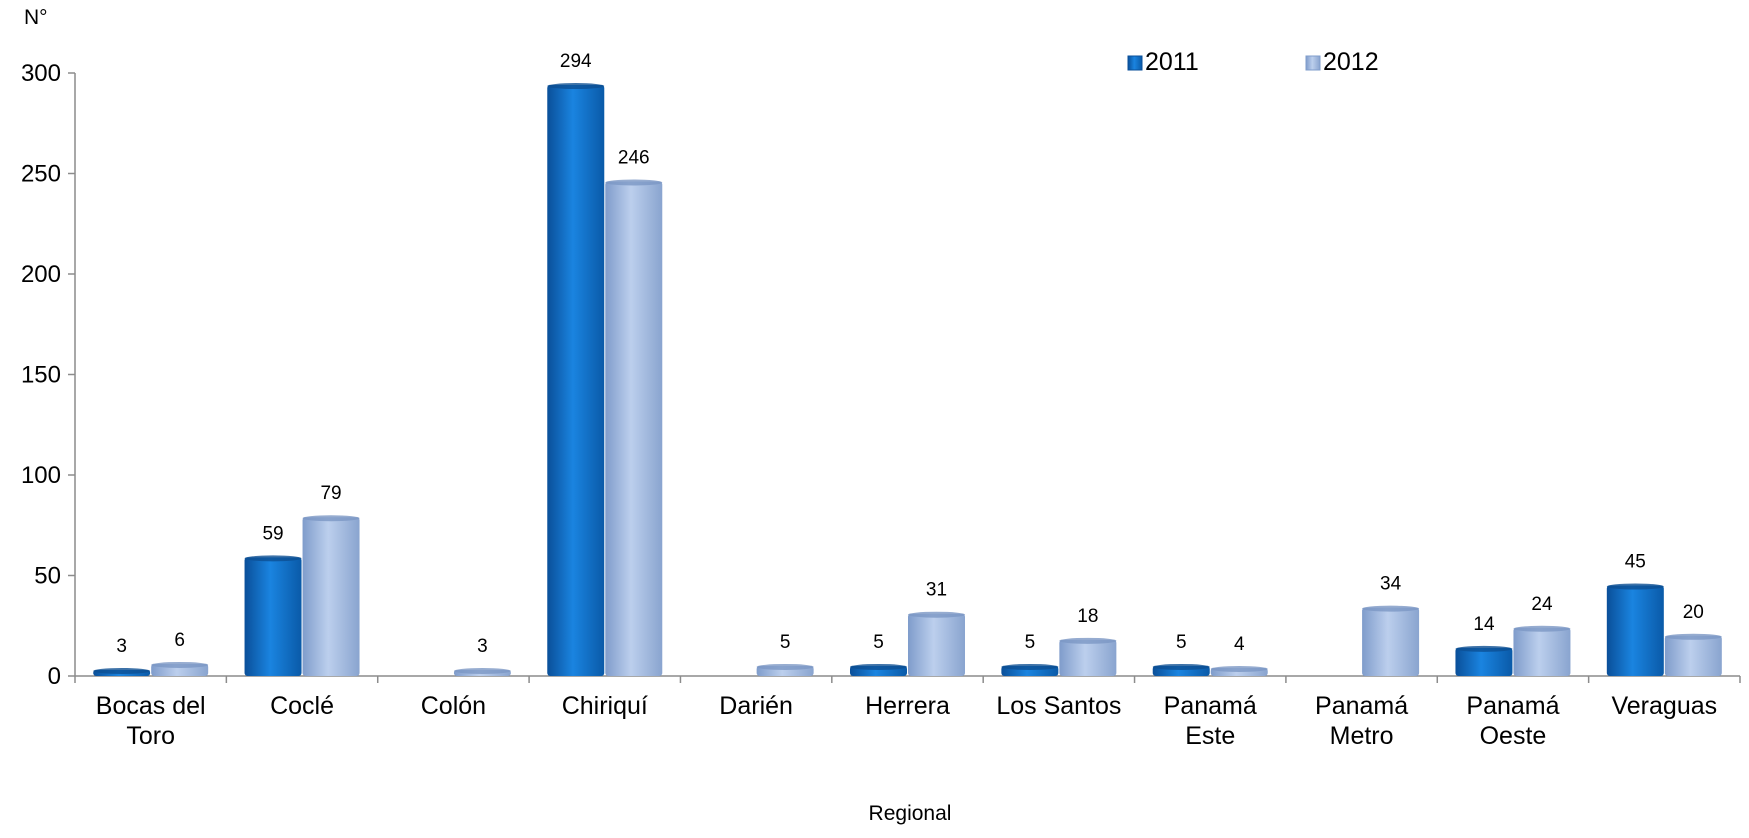 The image size is (1749, 838). Describe the element at coordinates (54, 676) in the screenshot. I see `y-tick-label: 0` at that location.